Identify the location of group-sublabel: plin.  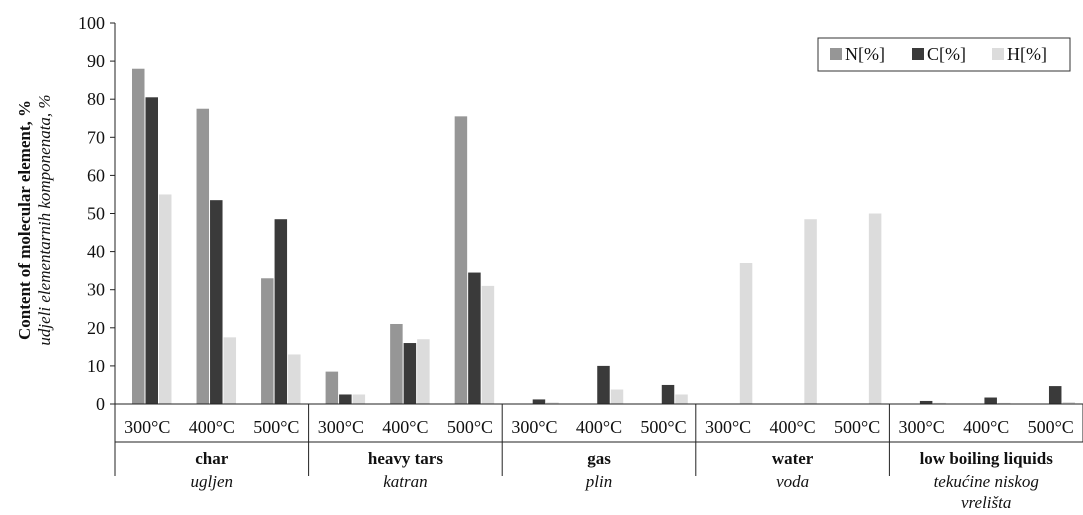
(598, 481).